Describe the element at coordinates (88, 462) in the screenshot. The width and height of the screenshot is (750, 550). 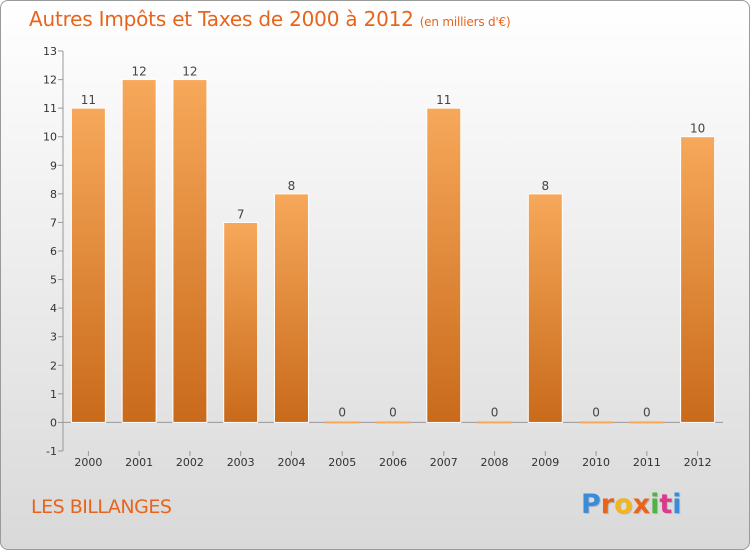
I see `x-tick-label: 2000` at that location.